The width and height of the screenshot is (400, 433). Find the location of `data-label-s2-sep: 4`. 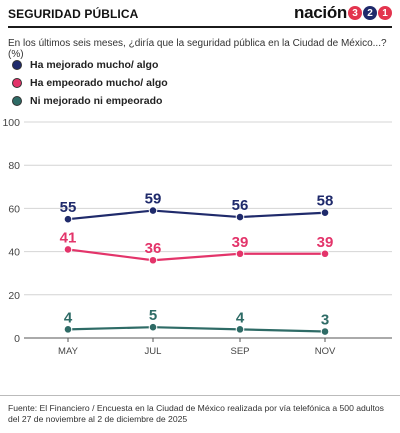

data-label-s2-sep: 4 is located at coordinates (240, 317).